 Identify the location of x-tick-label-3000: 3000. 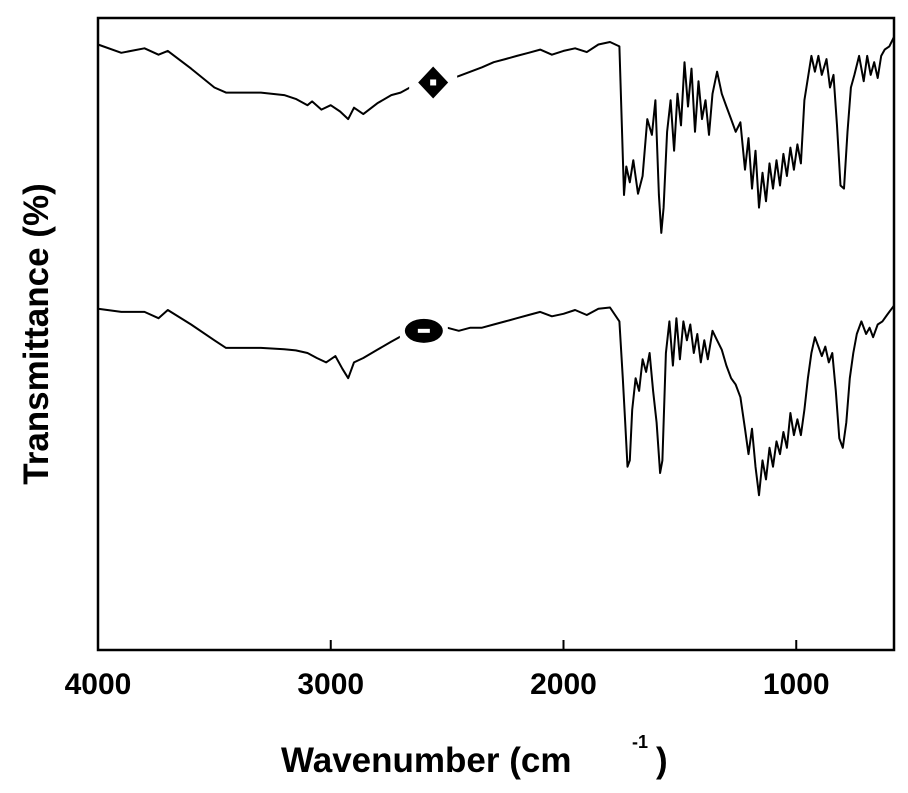
(330, 684).